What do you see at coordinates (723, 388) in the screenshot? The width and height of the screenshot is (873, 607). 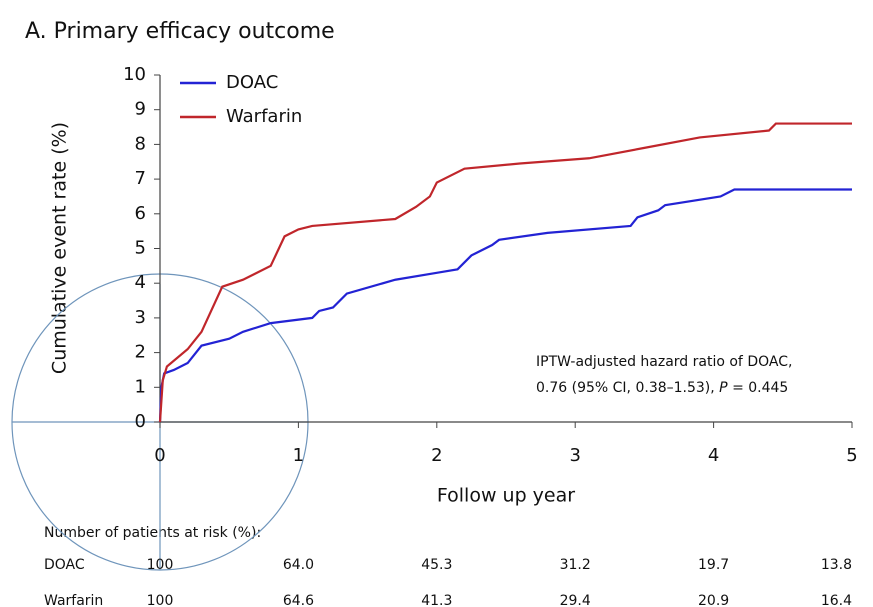 I see `annotation-part: P` at bounding box center [723, 388].